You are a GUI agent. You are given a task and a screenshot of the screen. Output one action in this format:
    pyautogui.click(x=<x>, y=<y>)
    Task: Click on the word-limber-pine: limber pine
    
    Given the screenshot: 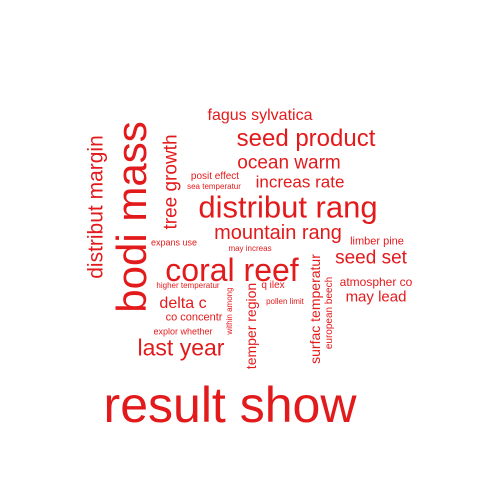 What is the action you would take?
    pyautogui.click(x=377, y=241)
    